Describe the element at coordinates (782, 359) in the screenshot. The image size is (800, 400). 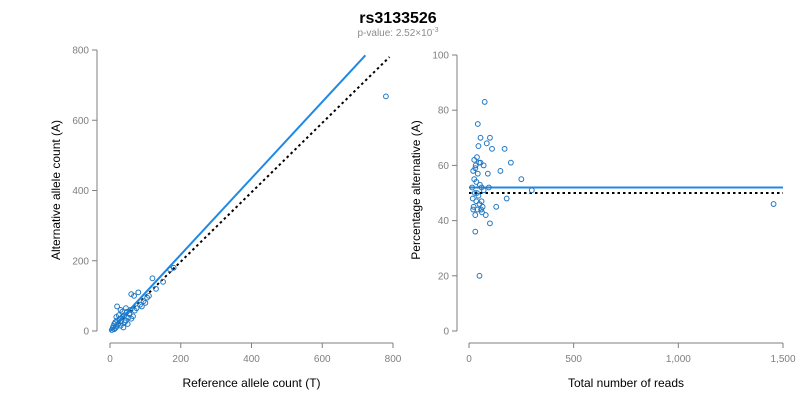
I see `x-tick-label: 1,500` at that location.